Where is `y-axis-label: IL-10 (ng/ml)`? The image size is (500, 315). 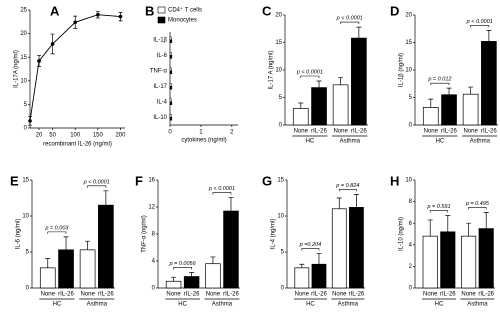
y-axis-label: IL-10 (ng/ml) is located at coordinates (402, 234).